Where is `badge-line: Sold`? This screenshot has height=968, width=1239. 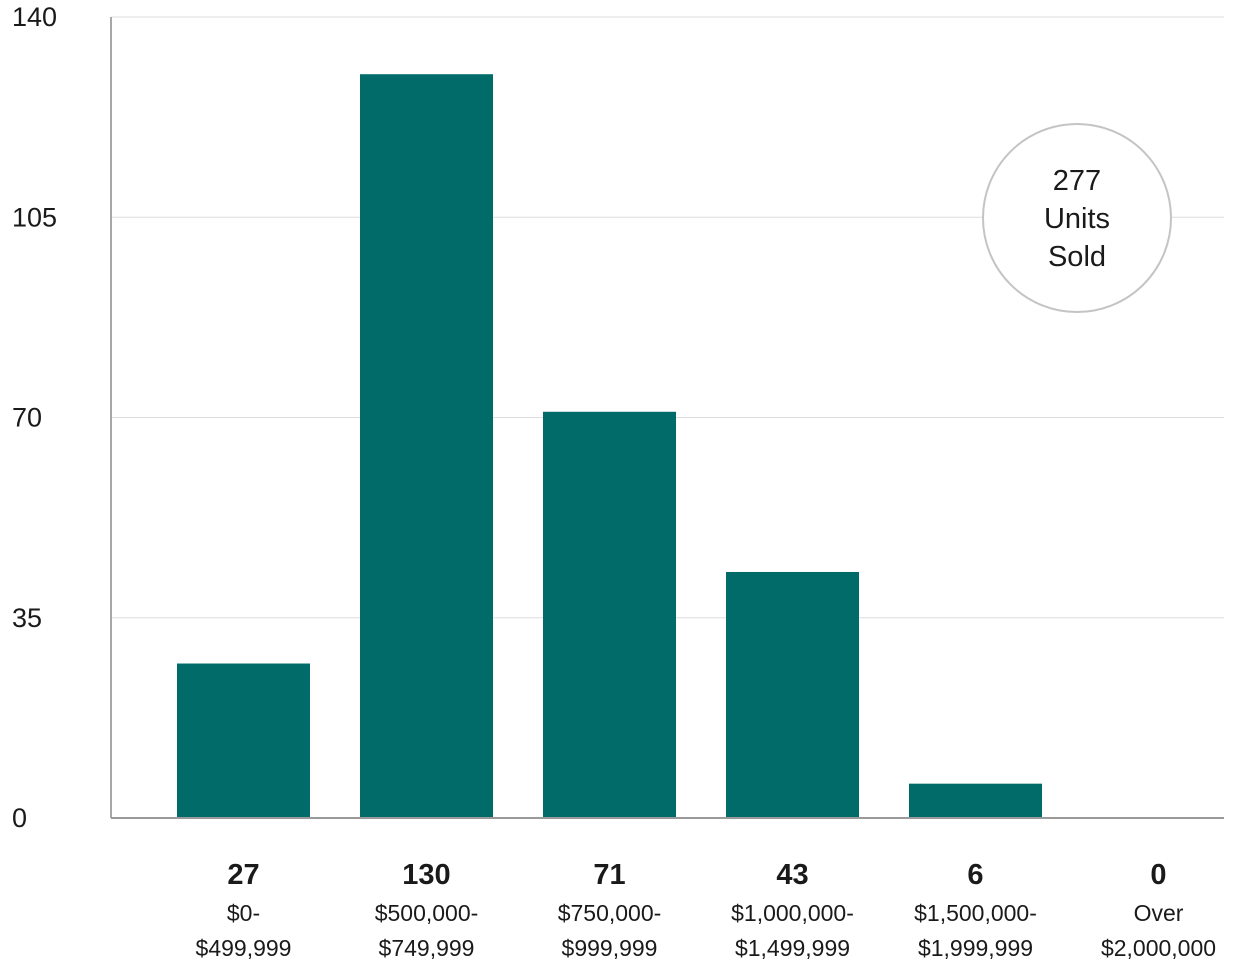
badge-line: Sold is located at coordinates (1077, 257).